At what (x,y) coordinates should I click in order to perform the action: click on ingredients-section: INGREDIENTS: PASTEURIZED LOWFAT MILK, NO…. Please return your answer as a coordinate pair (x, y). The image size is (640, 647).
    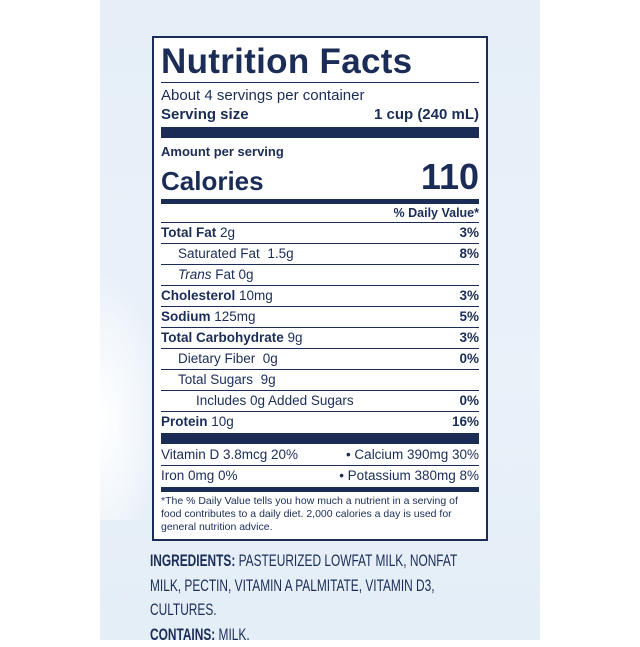
    Looking at the image, I should click on (320, 598).